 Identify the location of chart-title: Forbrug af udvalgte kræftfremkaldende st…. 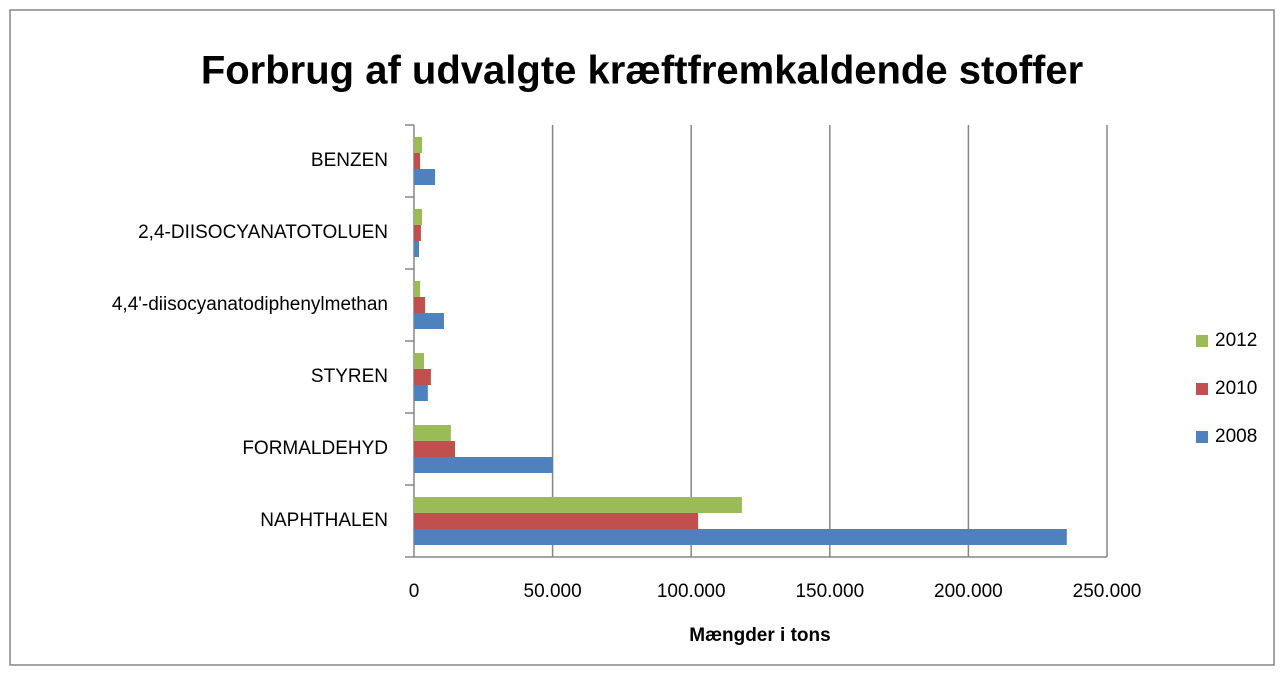
(642, 71).